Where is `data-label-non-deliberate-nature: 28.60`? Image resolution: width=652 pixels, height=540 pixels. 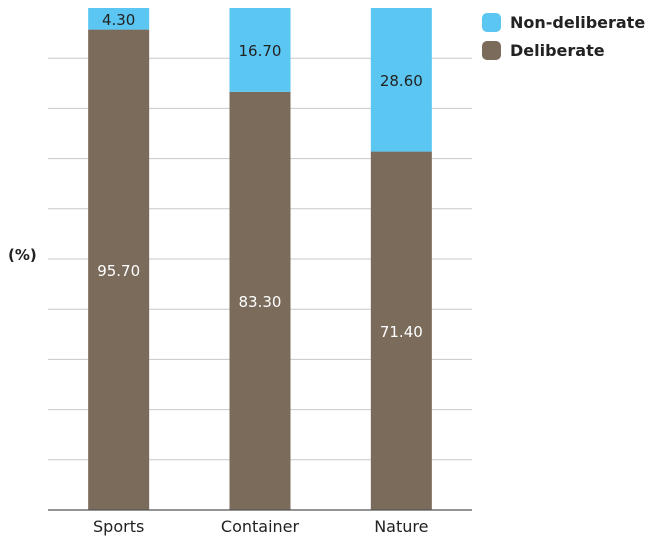 data-label-non-deliberate-nature: 28.60 is located at coordinates (401, 81).